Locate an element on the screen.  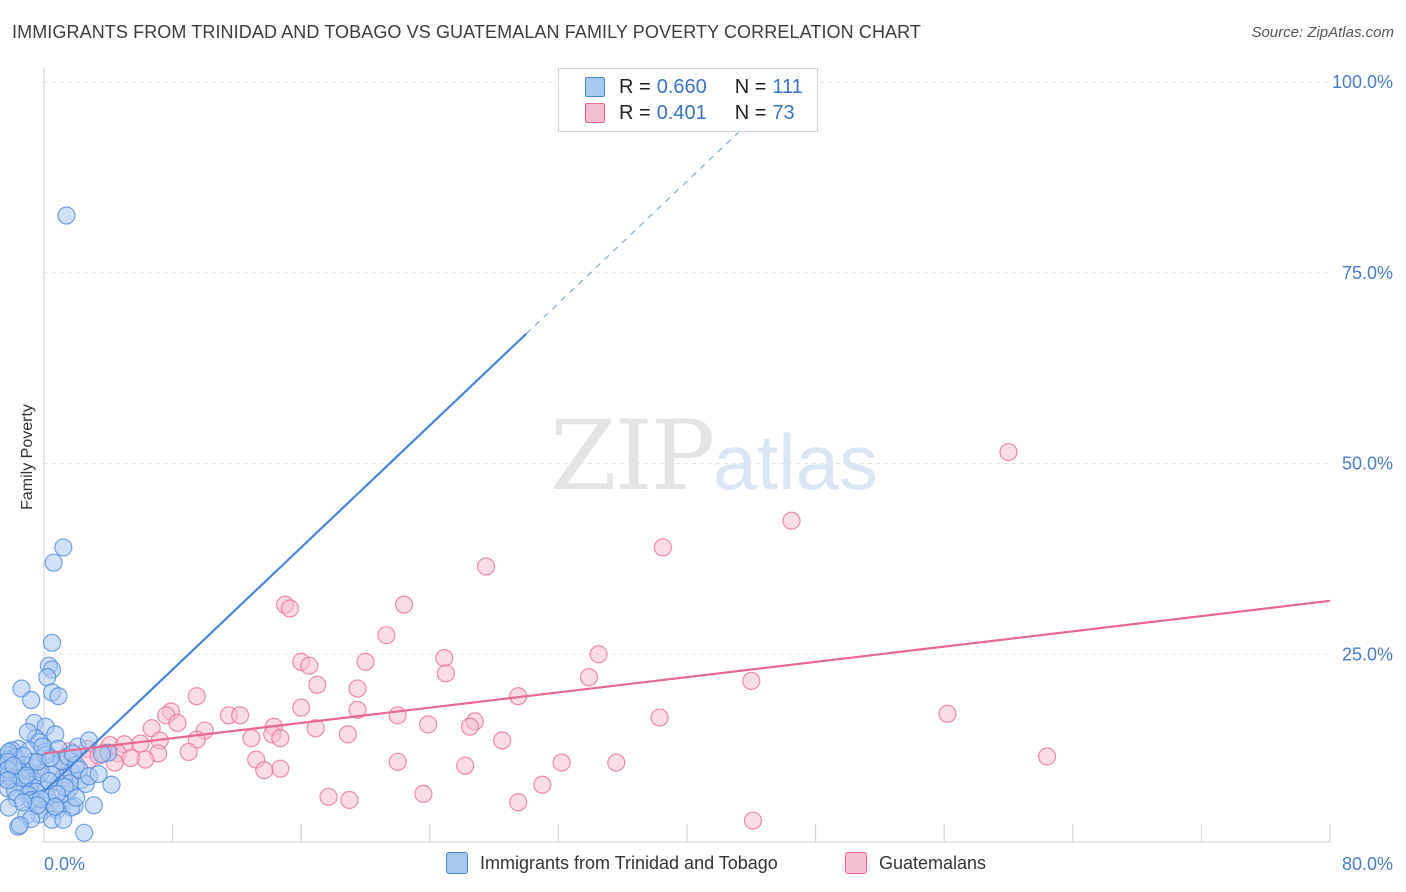
legend-row-1: R = 0.660 N = 111 is located at coordinates (694, 87).